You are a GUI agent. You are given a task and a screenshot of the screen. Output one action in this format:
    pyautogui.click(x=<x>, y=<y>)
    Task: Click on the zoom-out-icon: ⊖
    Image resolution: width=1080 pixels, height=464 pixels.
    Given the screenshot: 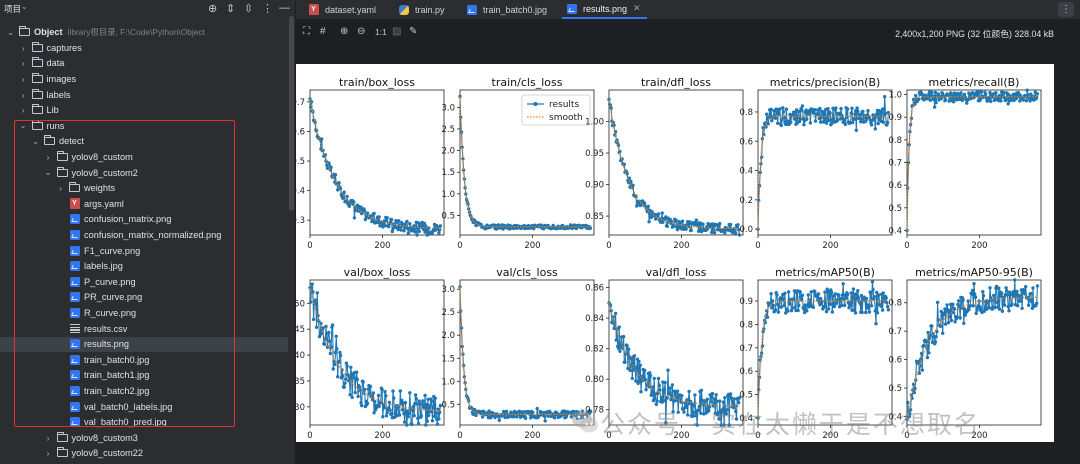 What is the action you would take?
    pyautogui.click(x=361, y=31)
    